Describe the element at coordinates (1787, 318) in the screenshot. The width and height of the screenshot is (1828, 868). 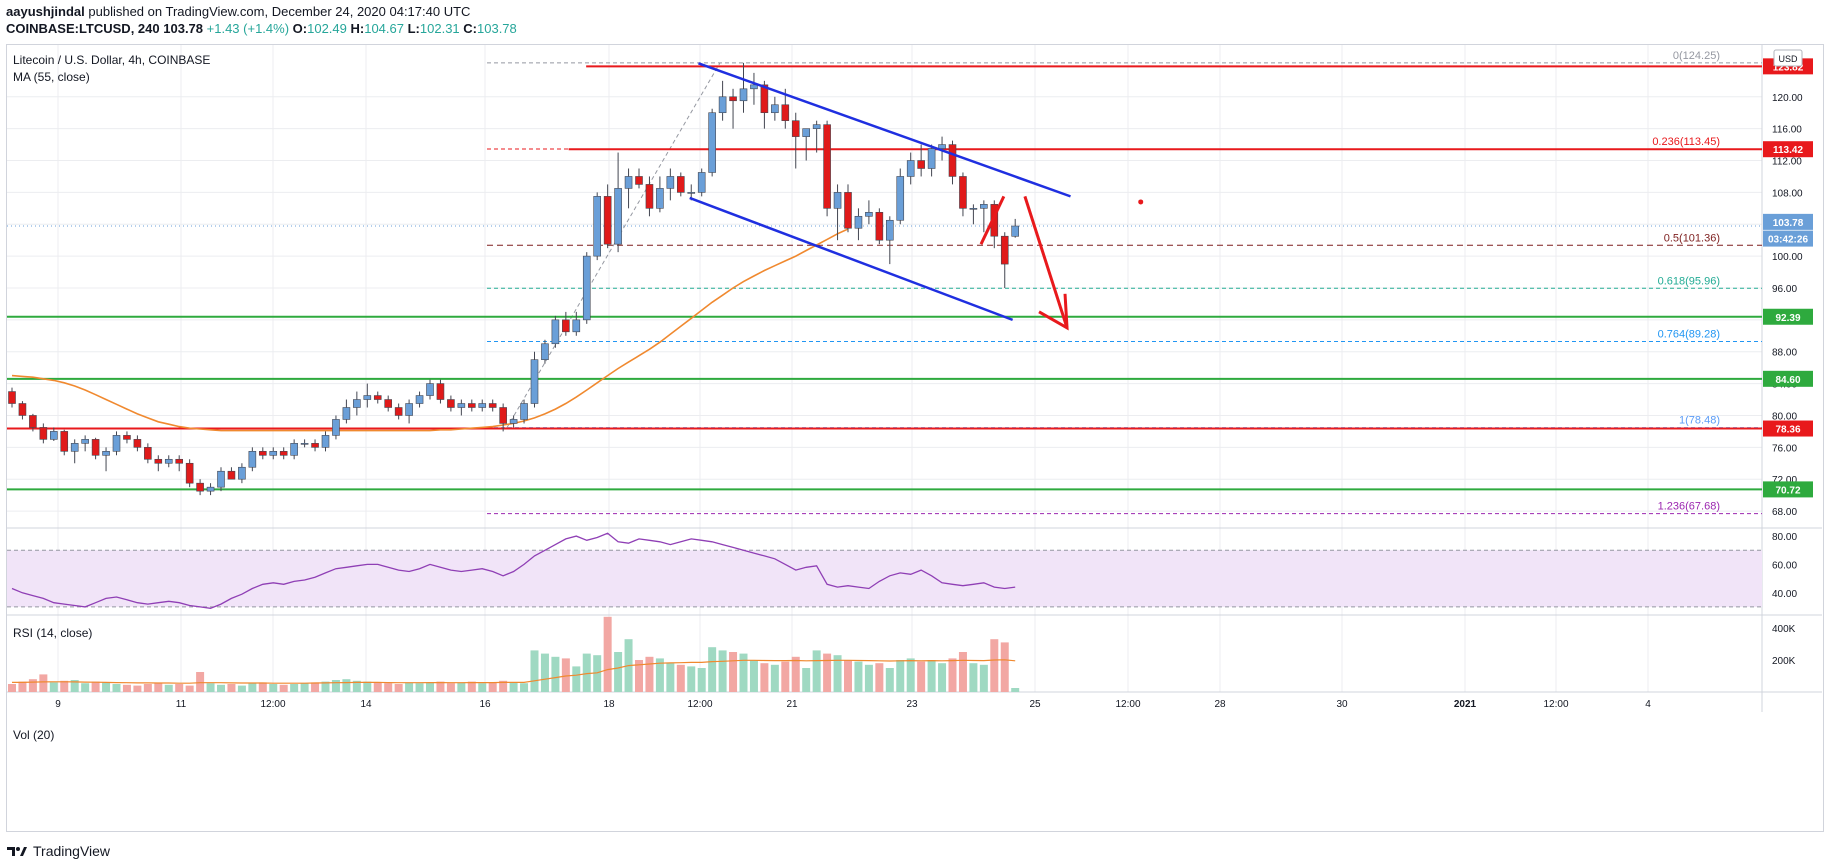
I see `price-badge-label: 92.39` at that location.